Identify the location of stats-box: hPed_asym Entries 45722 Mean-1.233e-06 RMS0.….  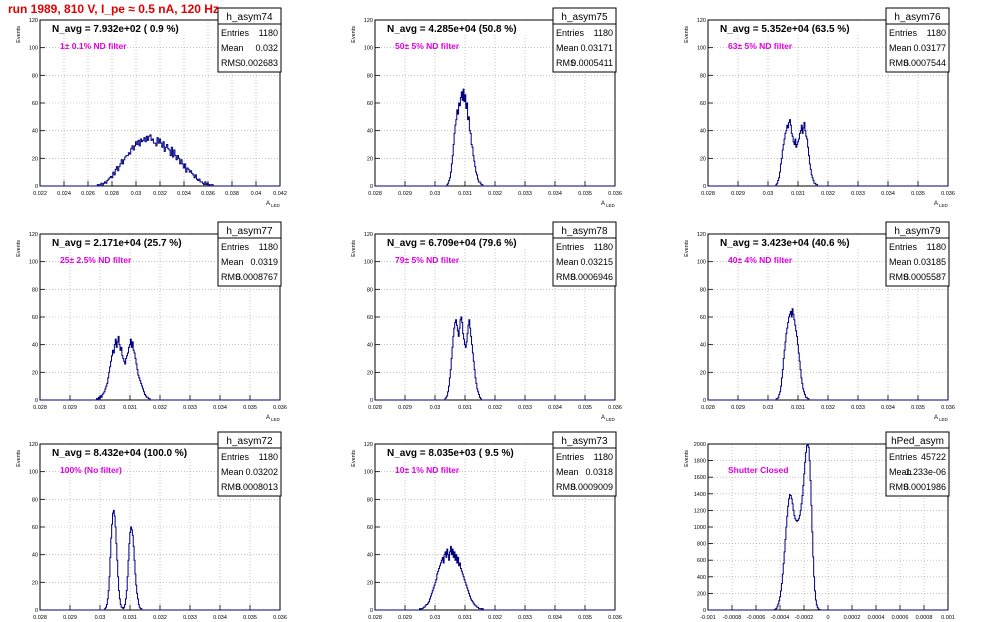
(917, 464).